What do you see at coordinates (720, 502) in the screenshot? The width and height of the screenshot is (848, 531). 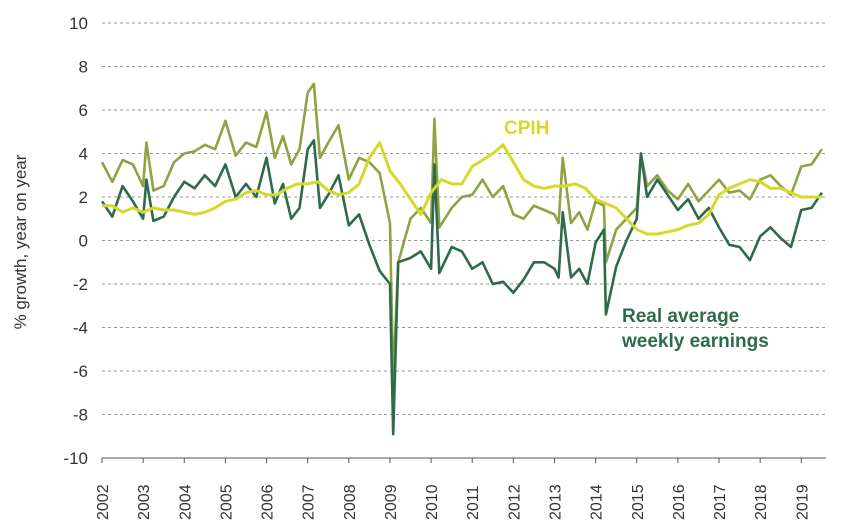 I see `x-tick-label: 2017` at bounding box center [720, 502].